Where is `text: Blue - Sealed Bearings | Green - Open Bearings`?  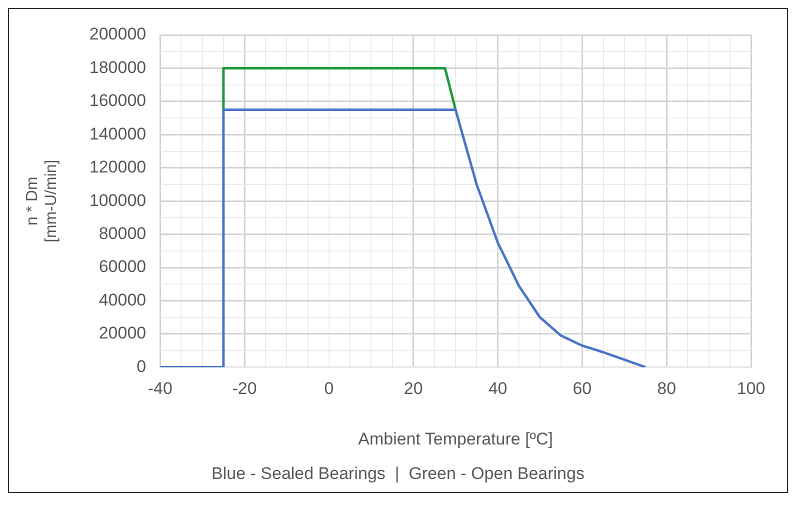 text: Blue - Sealed Bearings | Green - Open Bearings is located at coordinates (398, 474).